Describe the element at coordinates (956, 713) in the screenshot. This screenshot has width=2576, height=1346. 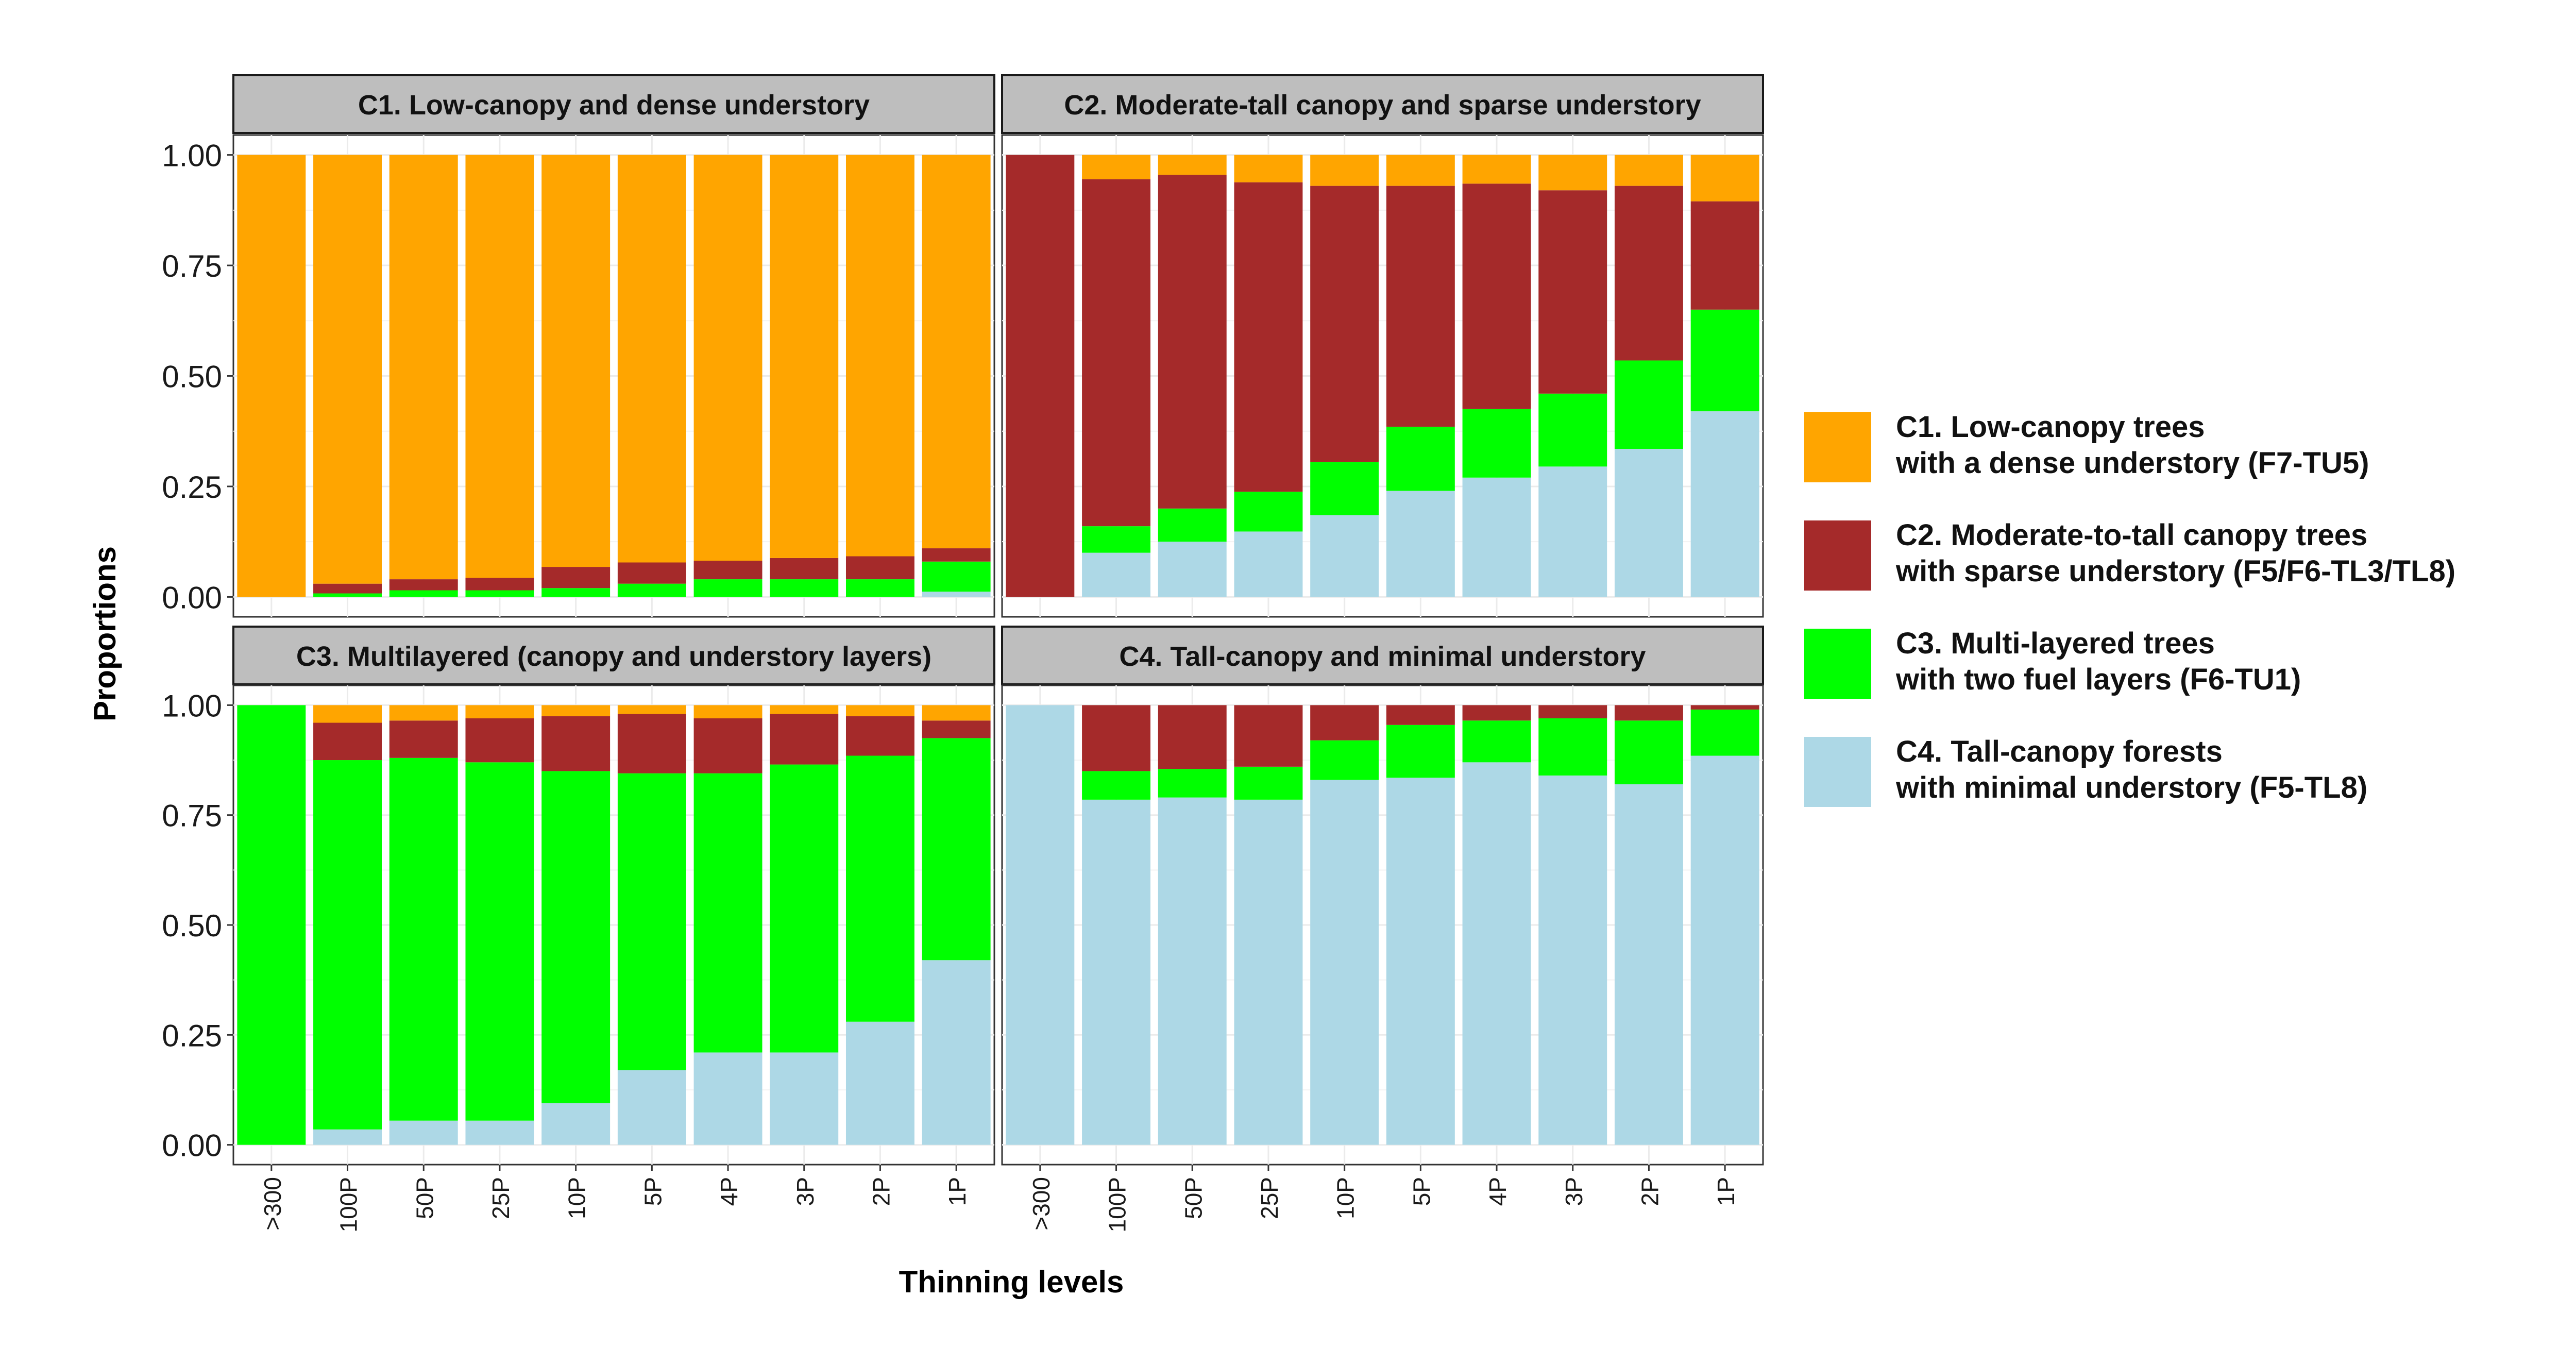
I see `bar-c1-1p` at that location.